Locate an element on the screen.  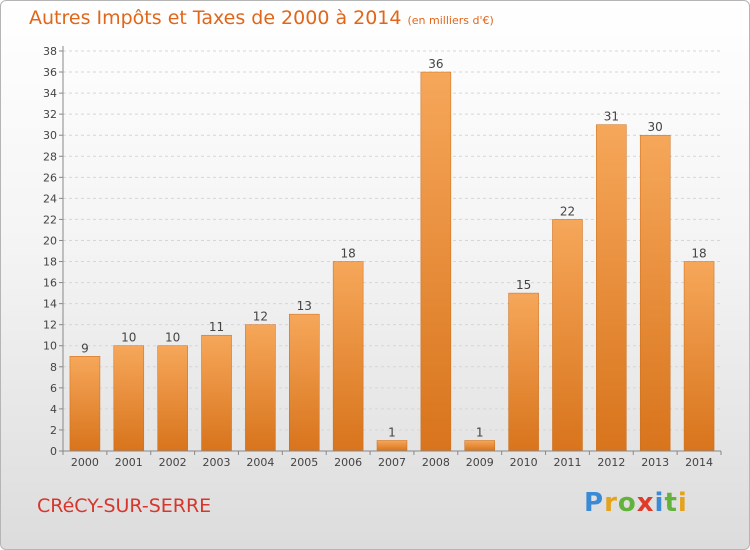
proxiti-logo: Proxiti is located at coordinates (636, 503).